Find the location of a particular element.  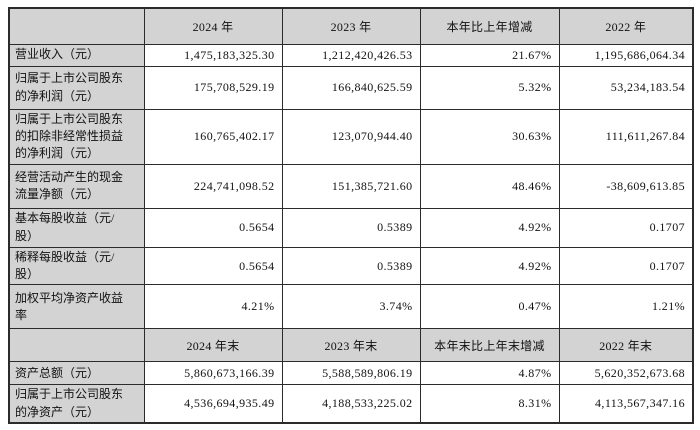

metric-value: 4.87% is located at coordinates (489, 373).